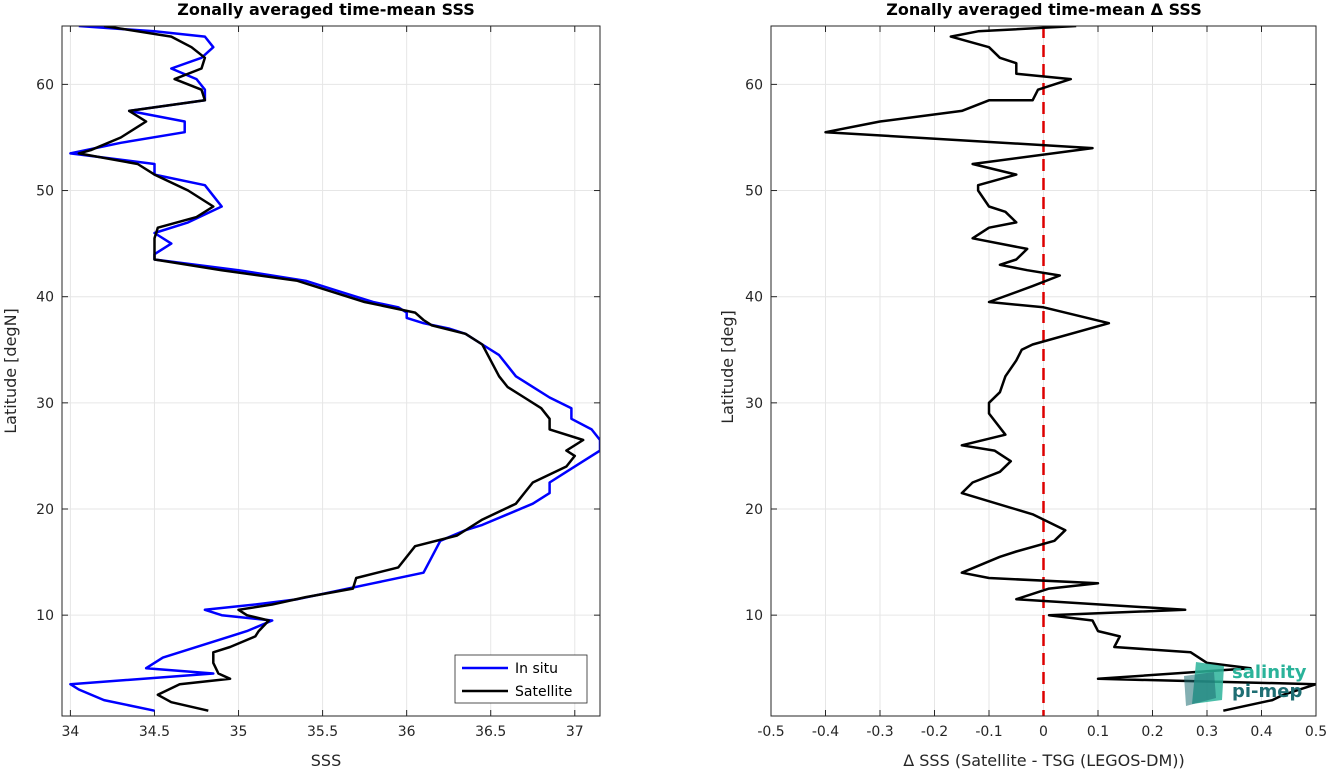 Image resolution: width=1330 pixels, height=769 pixels. Describe the element at coordinates (1200, 689) in the screenshot. I see `logo-wave-shape-back` at that location.